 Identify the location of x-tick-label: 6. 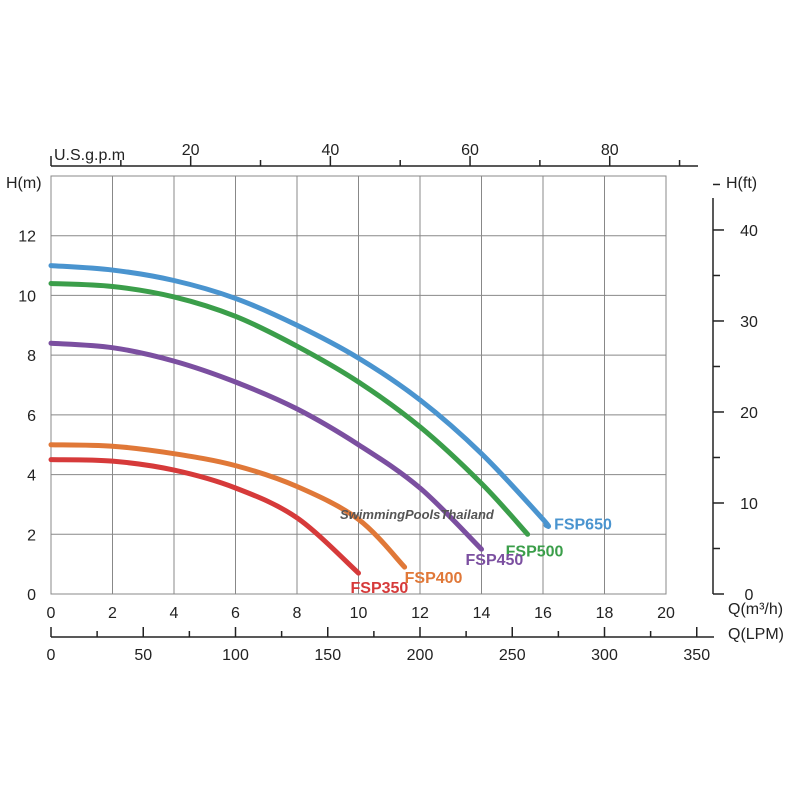
(235, 613).